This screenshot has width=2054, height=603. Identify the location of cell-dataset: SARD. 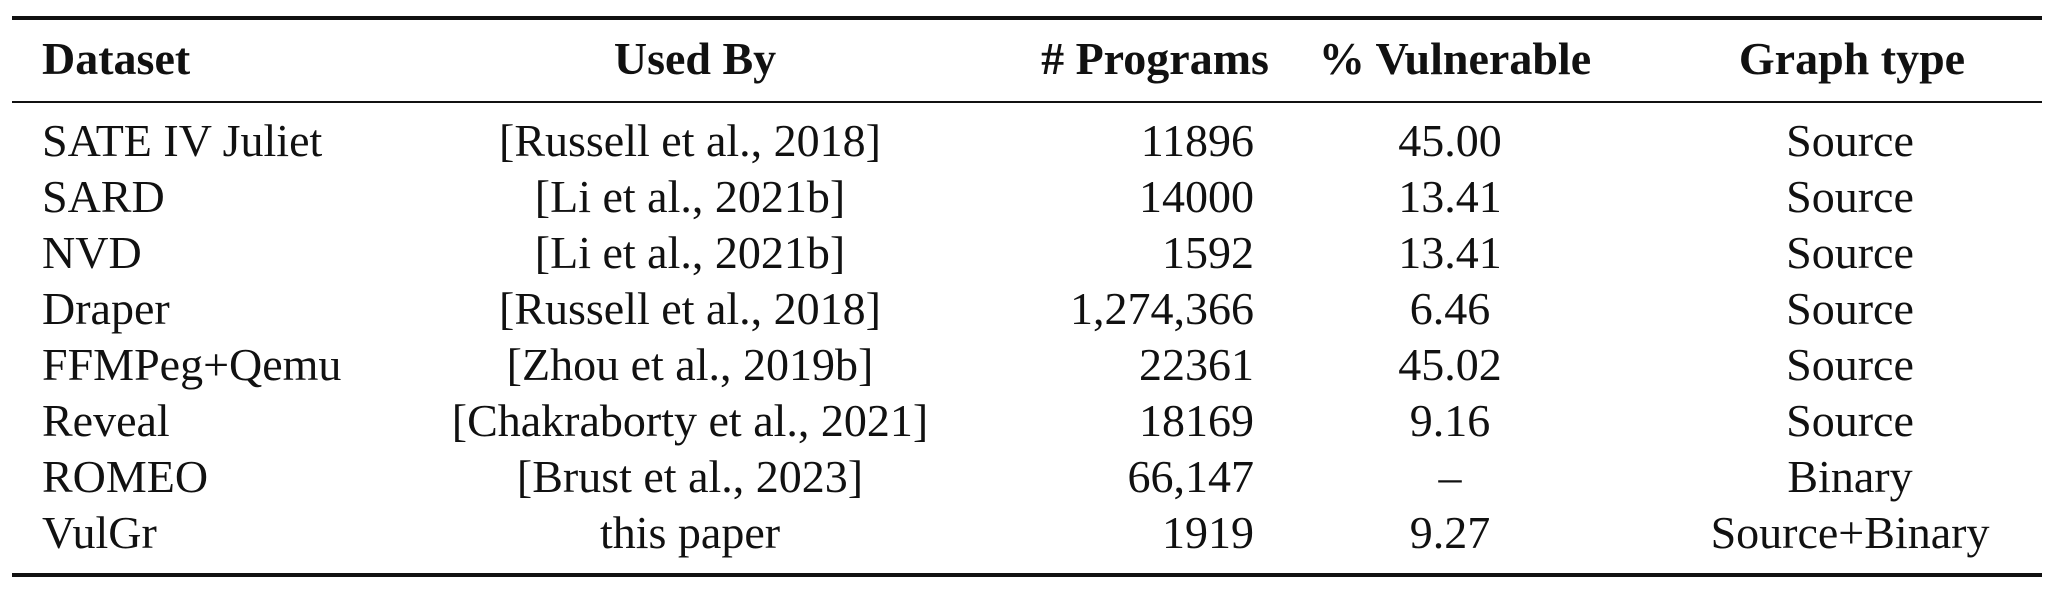
(103, 196).